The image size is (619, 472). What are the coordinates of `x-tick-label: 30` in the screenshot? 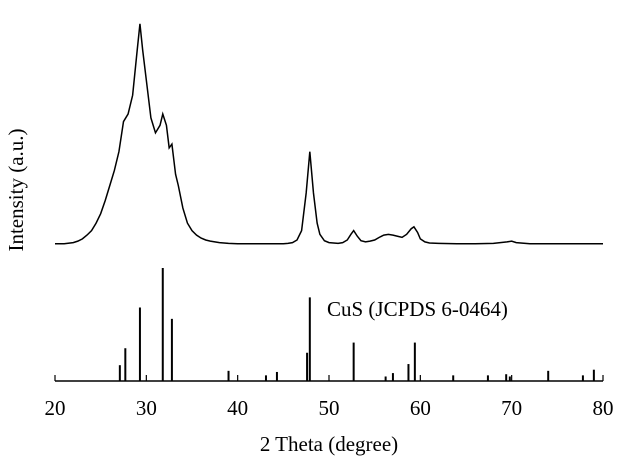 It's located at (146, 408).